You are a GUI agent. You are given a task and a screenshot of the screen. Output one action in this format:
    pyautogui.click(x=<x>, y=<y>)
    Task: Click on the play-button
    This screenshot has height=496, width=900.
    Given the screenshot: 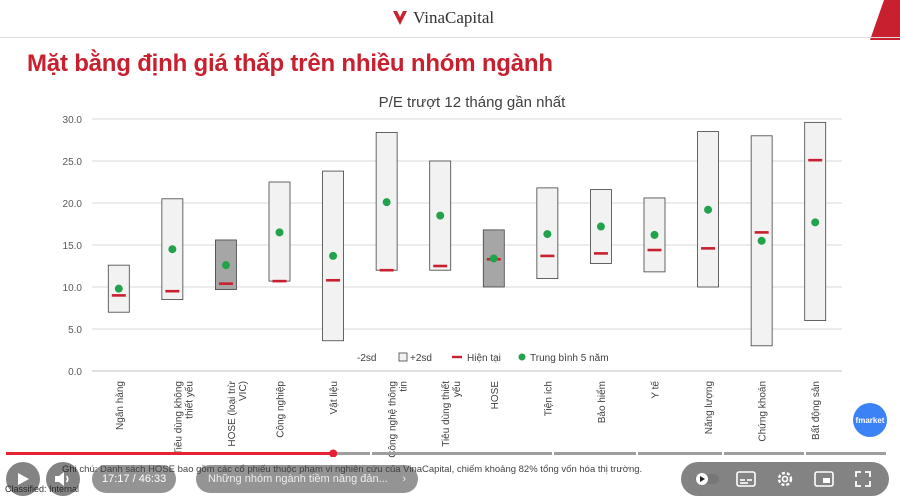 What is the action you would take?
    pyautogui.click(x=23, y=479)
    